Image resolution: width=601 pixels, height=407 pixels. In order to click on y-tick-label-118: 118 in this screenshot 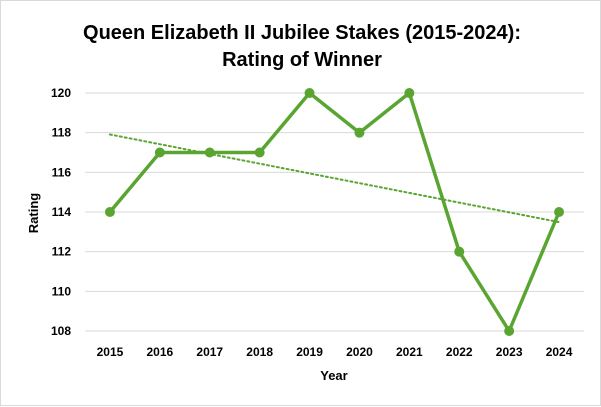, I will do `click(62, 133)`.